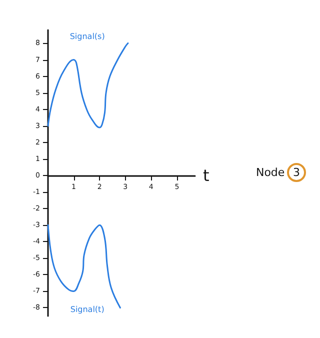 This screenshot has width=320, height=338. I want to click on text: Node 3, so click(278, 172).